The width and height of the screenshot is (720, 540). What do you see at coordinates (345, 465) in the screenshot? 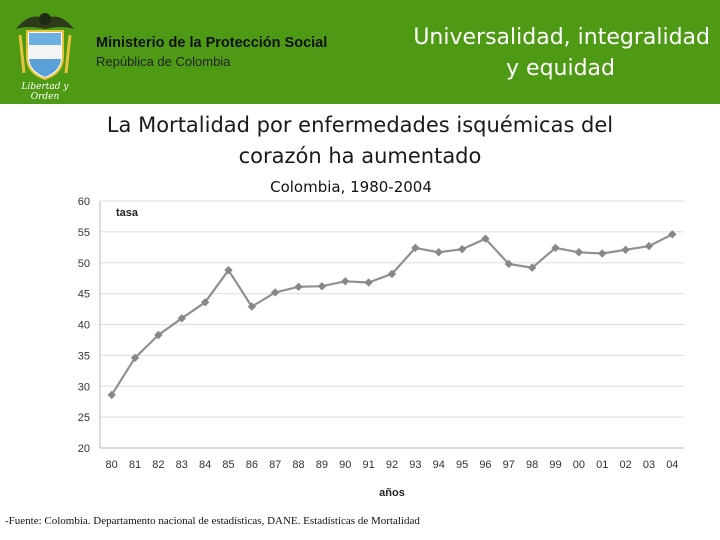
I see `x-tick-label: 90` at bounding box center [345, 465].